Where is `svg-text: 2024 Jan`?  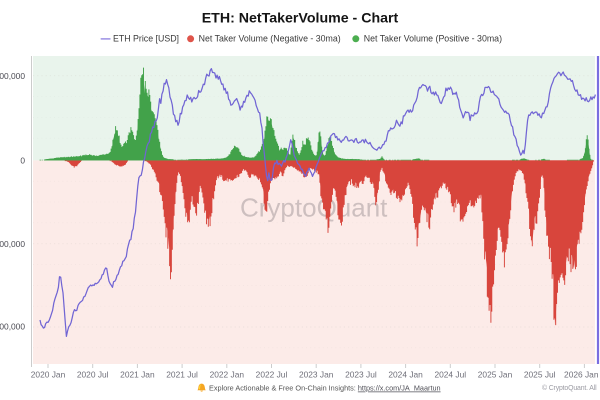
svg-text: 2024 Jan is located at coordinates (405, 375).